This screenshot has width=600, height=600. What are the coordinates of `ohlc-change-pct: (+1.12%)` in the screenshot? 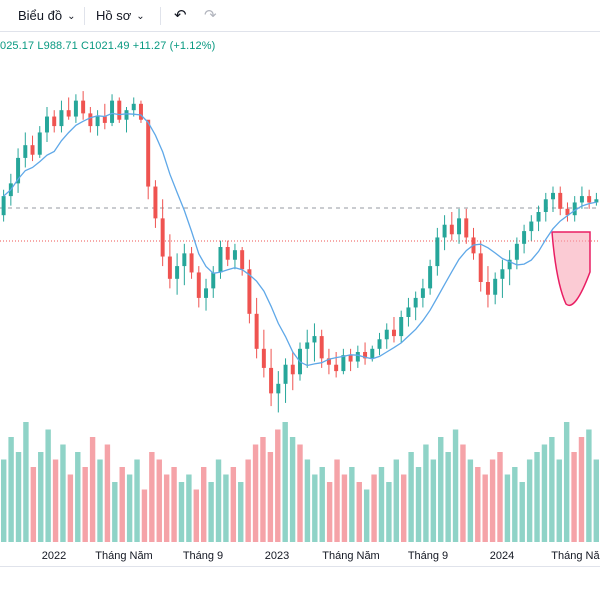 It's located at (192, 46).